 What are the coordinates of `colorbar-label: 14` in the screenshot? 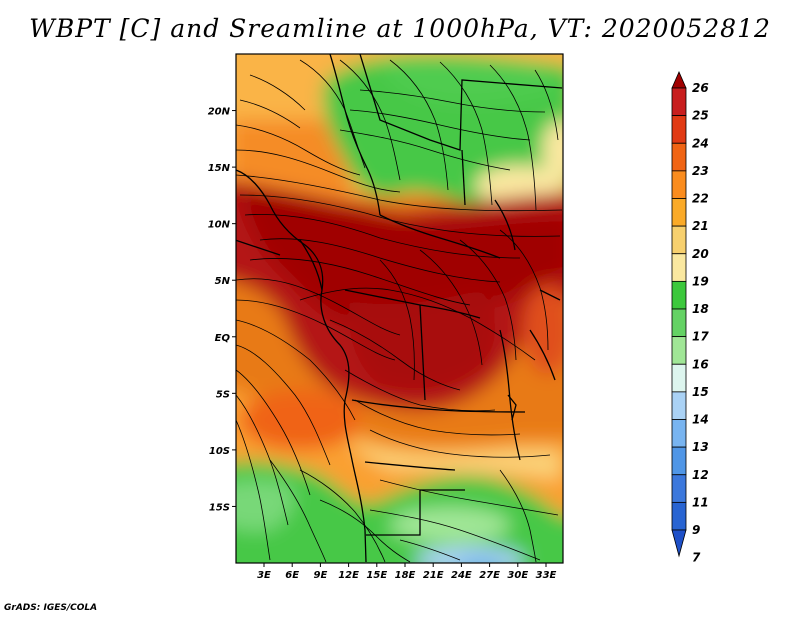 It's located at (700, 420).